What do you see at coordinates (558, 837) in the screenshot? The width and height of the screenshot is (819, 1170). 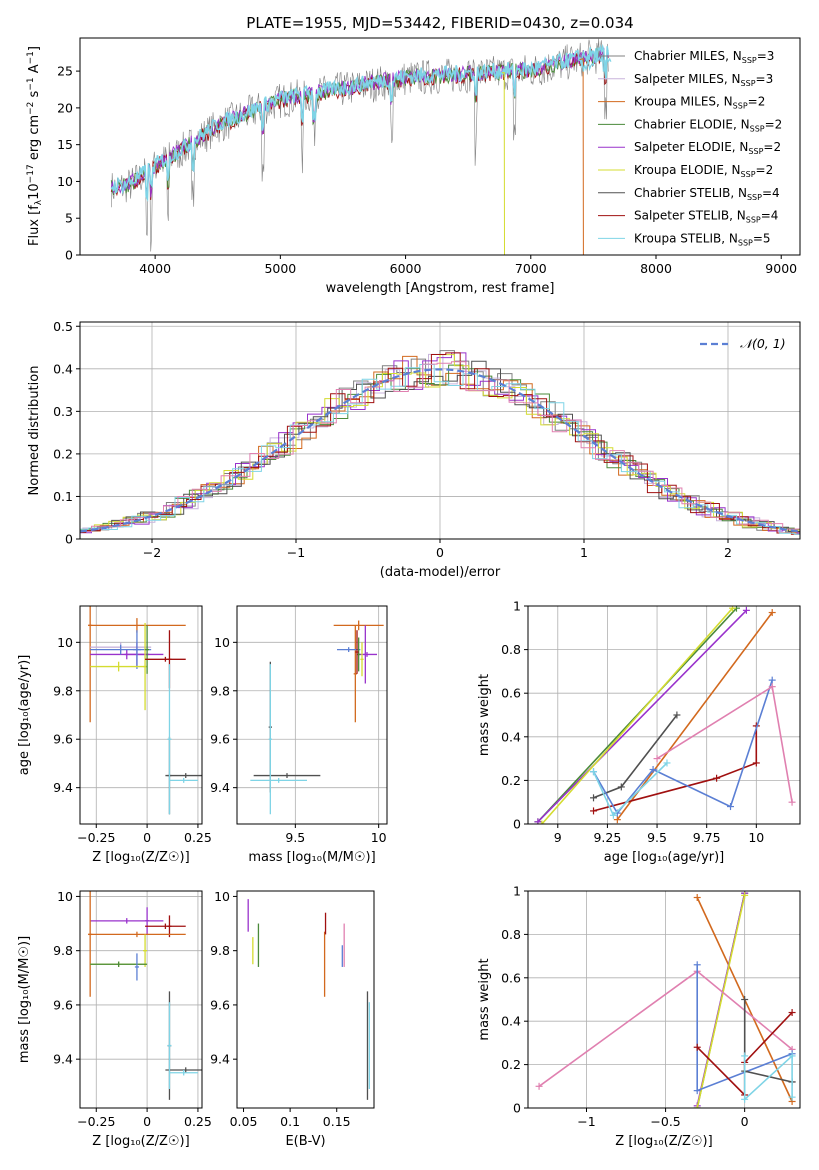 I see `x-tick-label: 9` at bounding box center [558, 837].